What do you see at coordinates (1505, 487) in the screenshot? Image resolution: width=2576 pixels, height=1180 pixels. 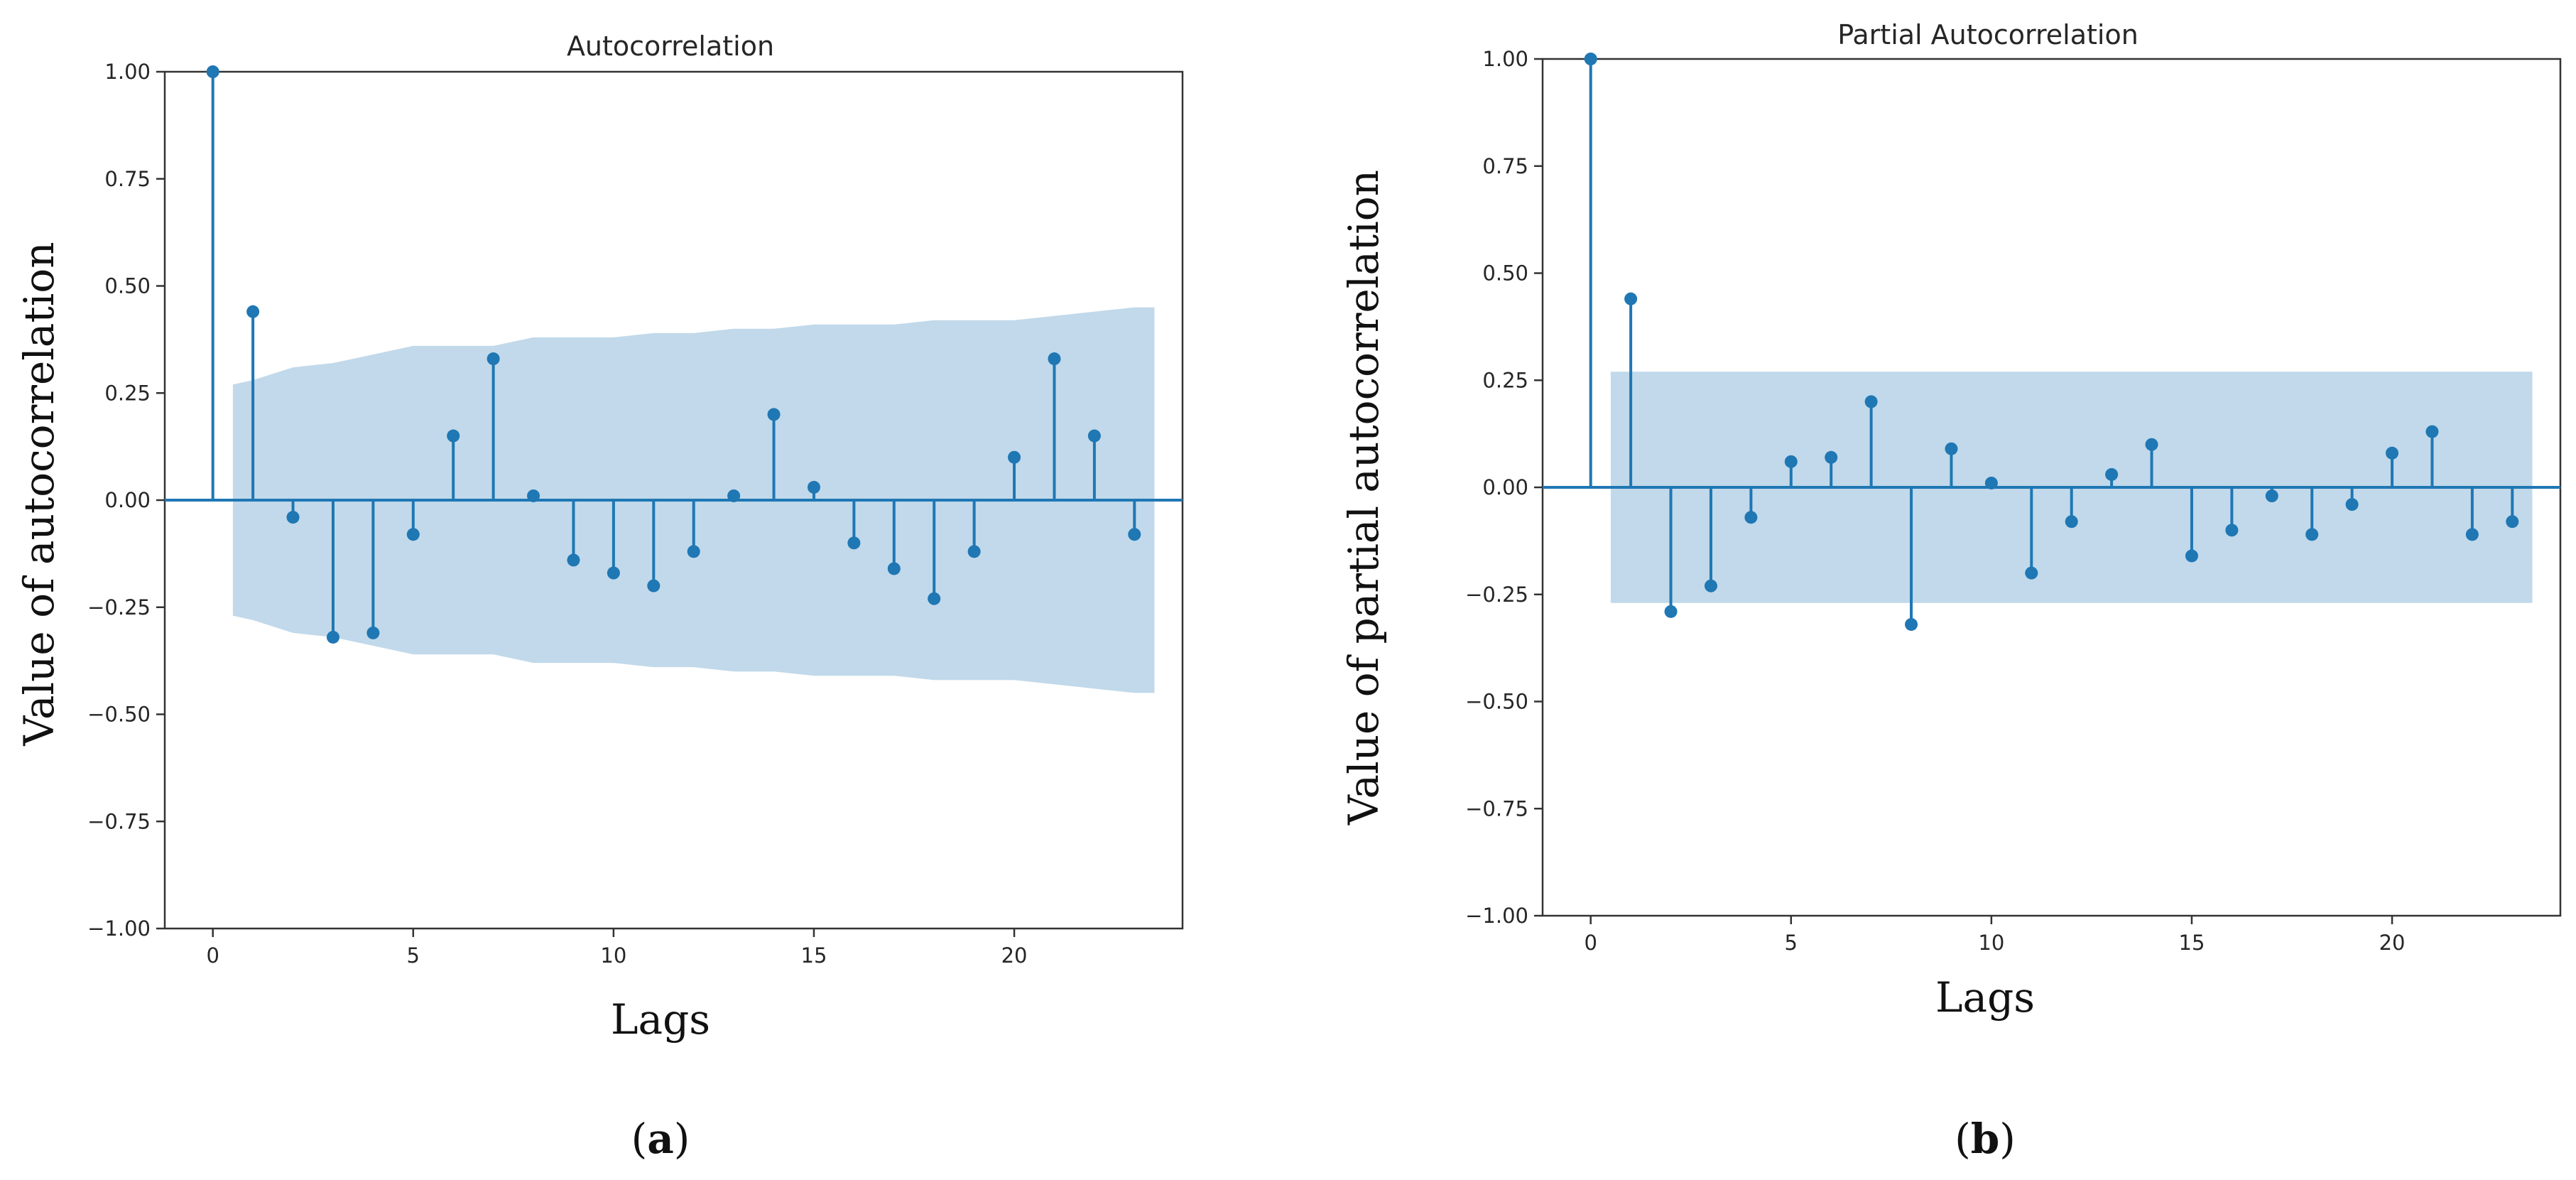 I see `pacf-y-tick-label: 0.00` at bounding box center [1505, 487].